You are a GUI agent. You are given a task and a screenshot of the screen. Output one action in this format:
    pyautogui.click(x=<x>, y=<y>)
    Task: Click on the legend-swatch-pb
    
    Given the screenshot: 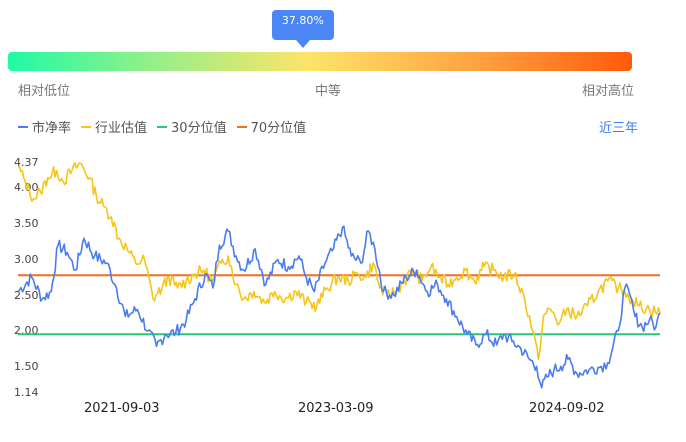 What is the action you would take?
    pyautogui.click(x=23, y=126)
    